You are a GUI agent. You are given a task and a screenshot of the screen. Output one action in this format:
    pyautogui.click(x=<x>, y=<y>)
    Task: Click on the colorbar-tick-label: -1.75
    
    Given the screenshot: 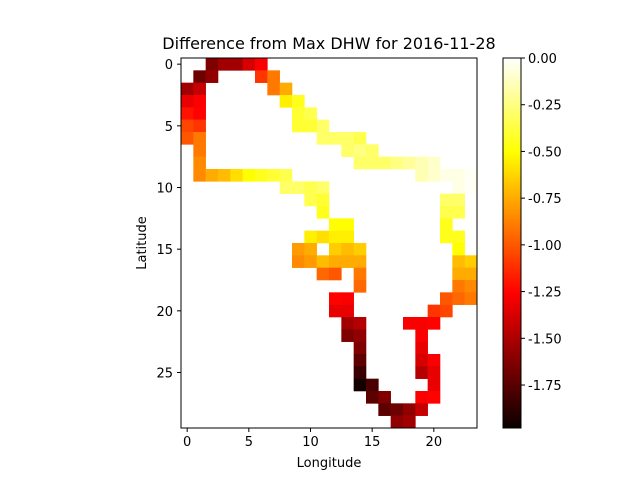 What is the action you would take?
    pyautogui.click(x=545, y=386)
    